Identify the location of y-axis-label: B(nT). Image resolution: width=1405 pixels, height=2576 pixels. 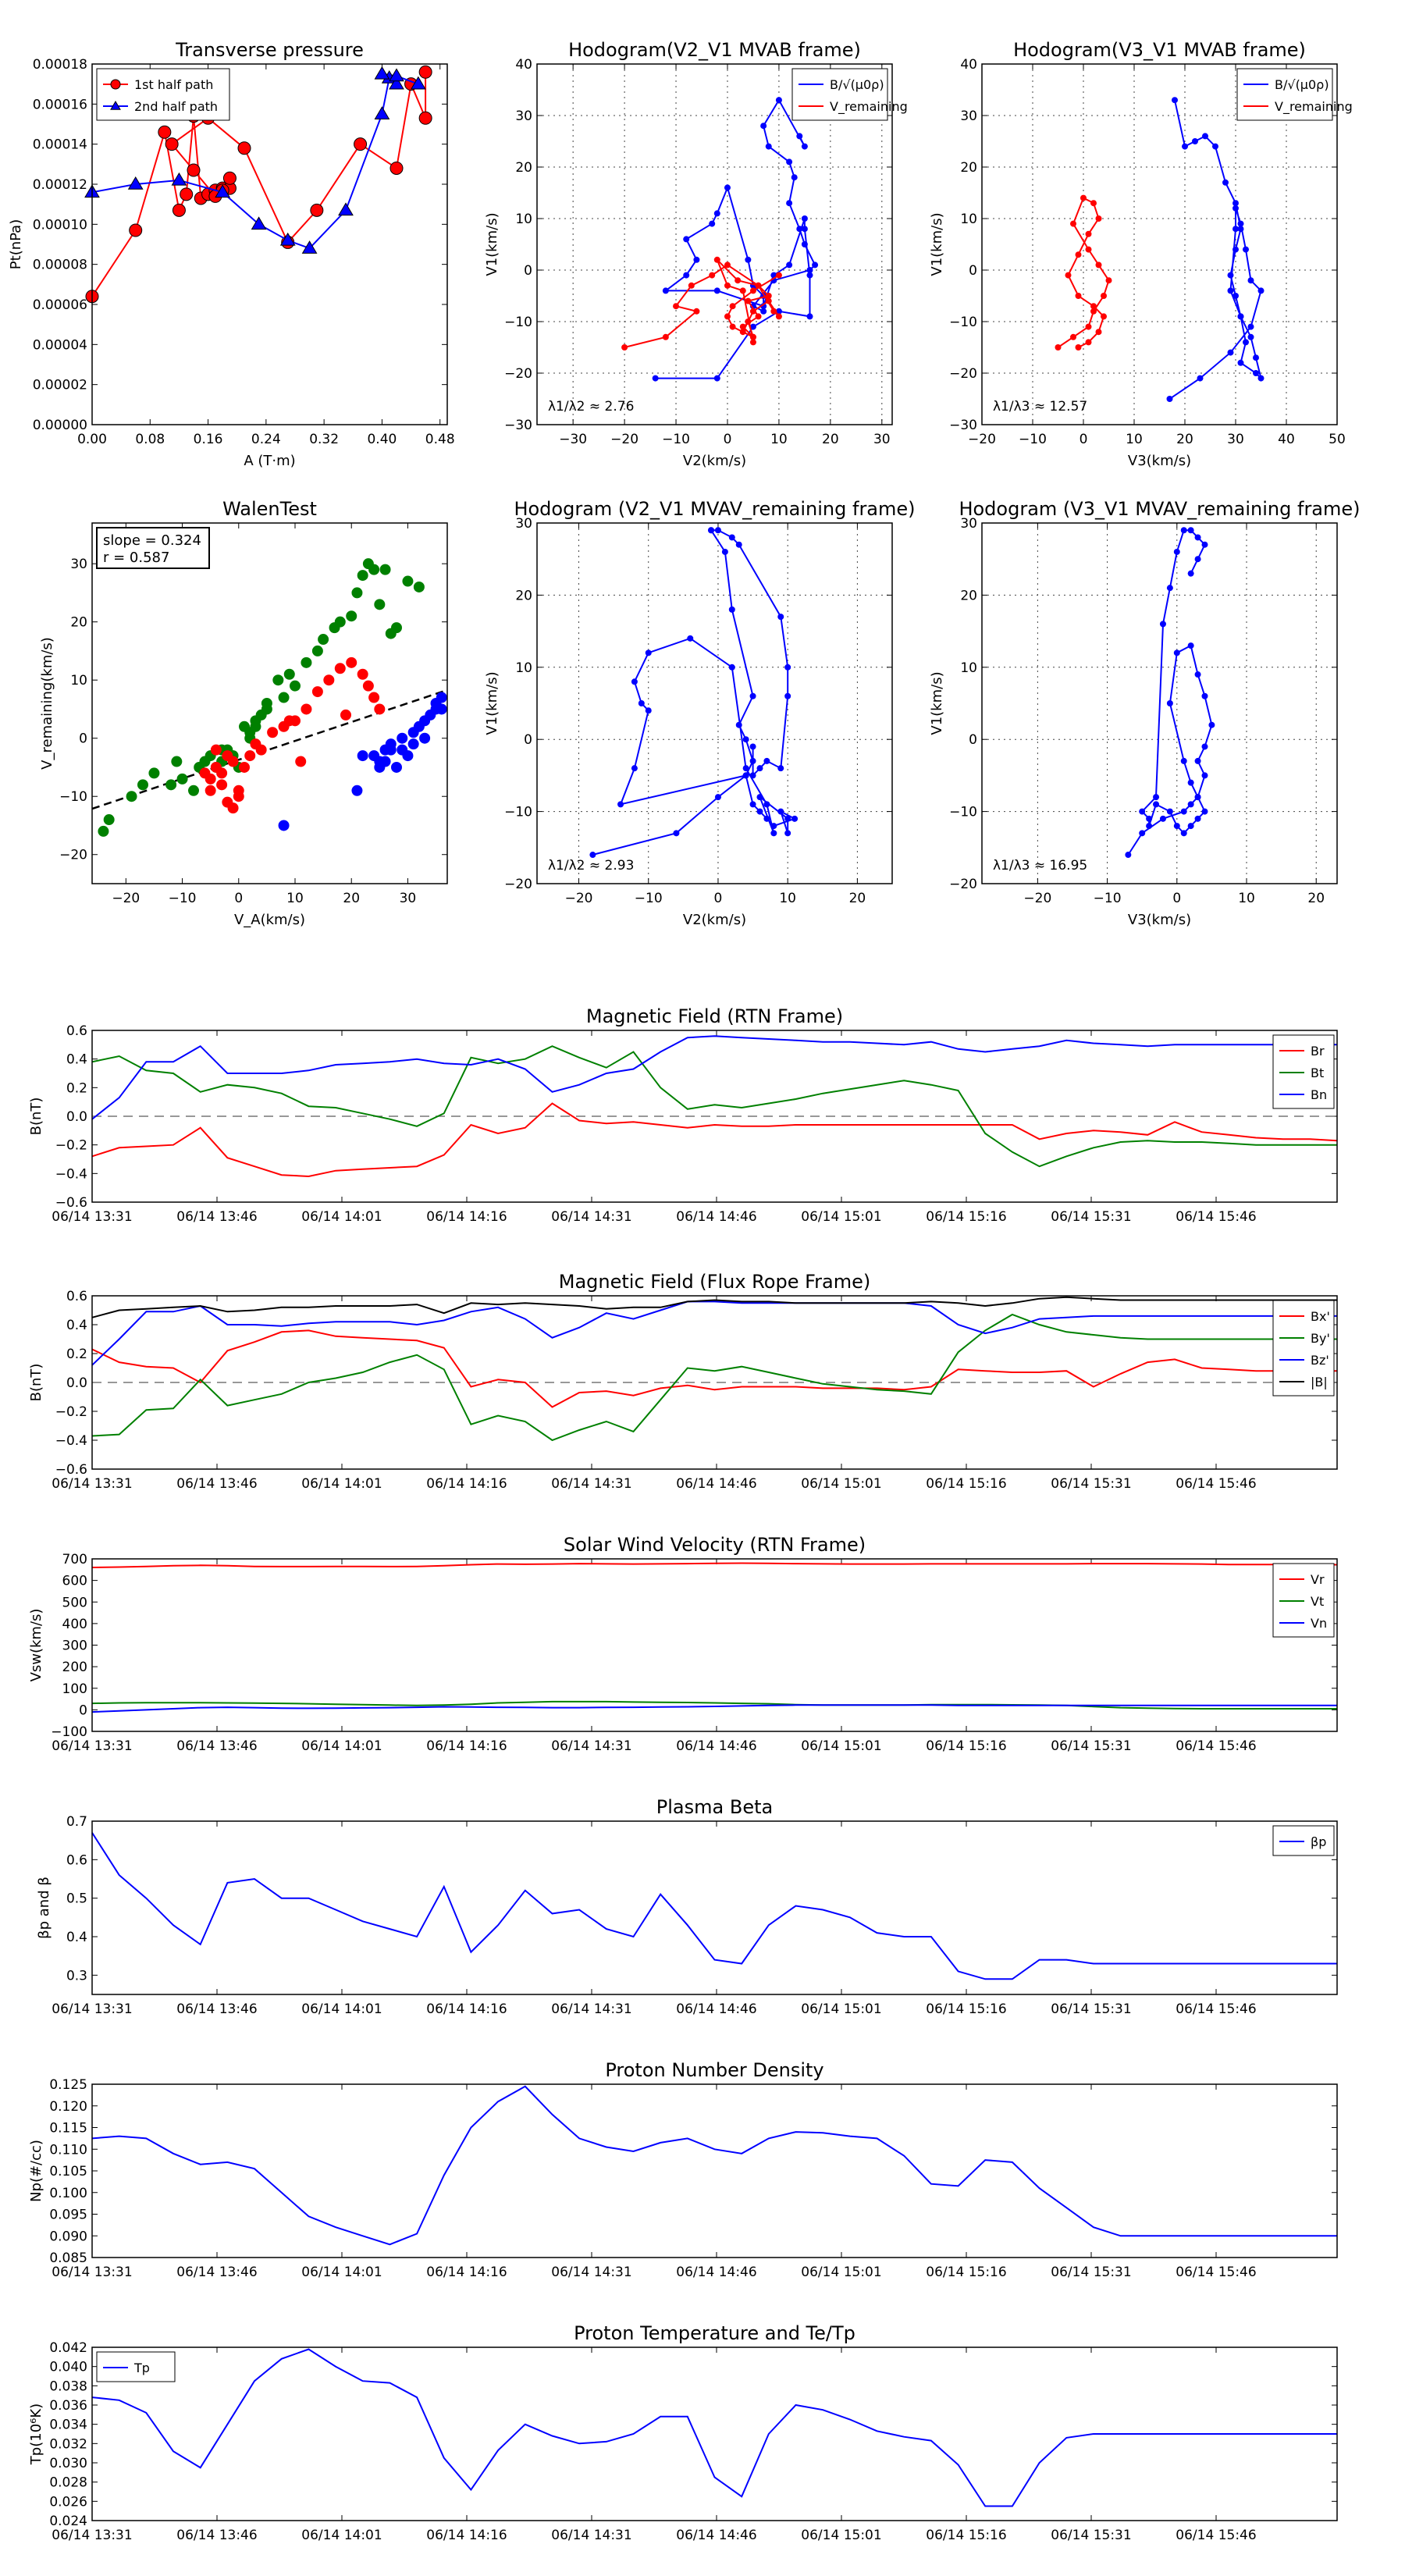
(36, 1117).